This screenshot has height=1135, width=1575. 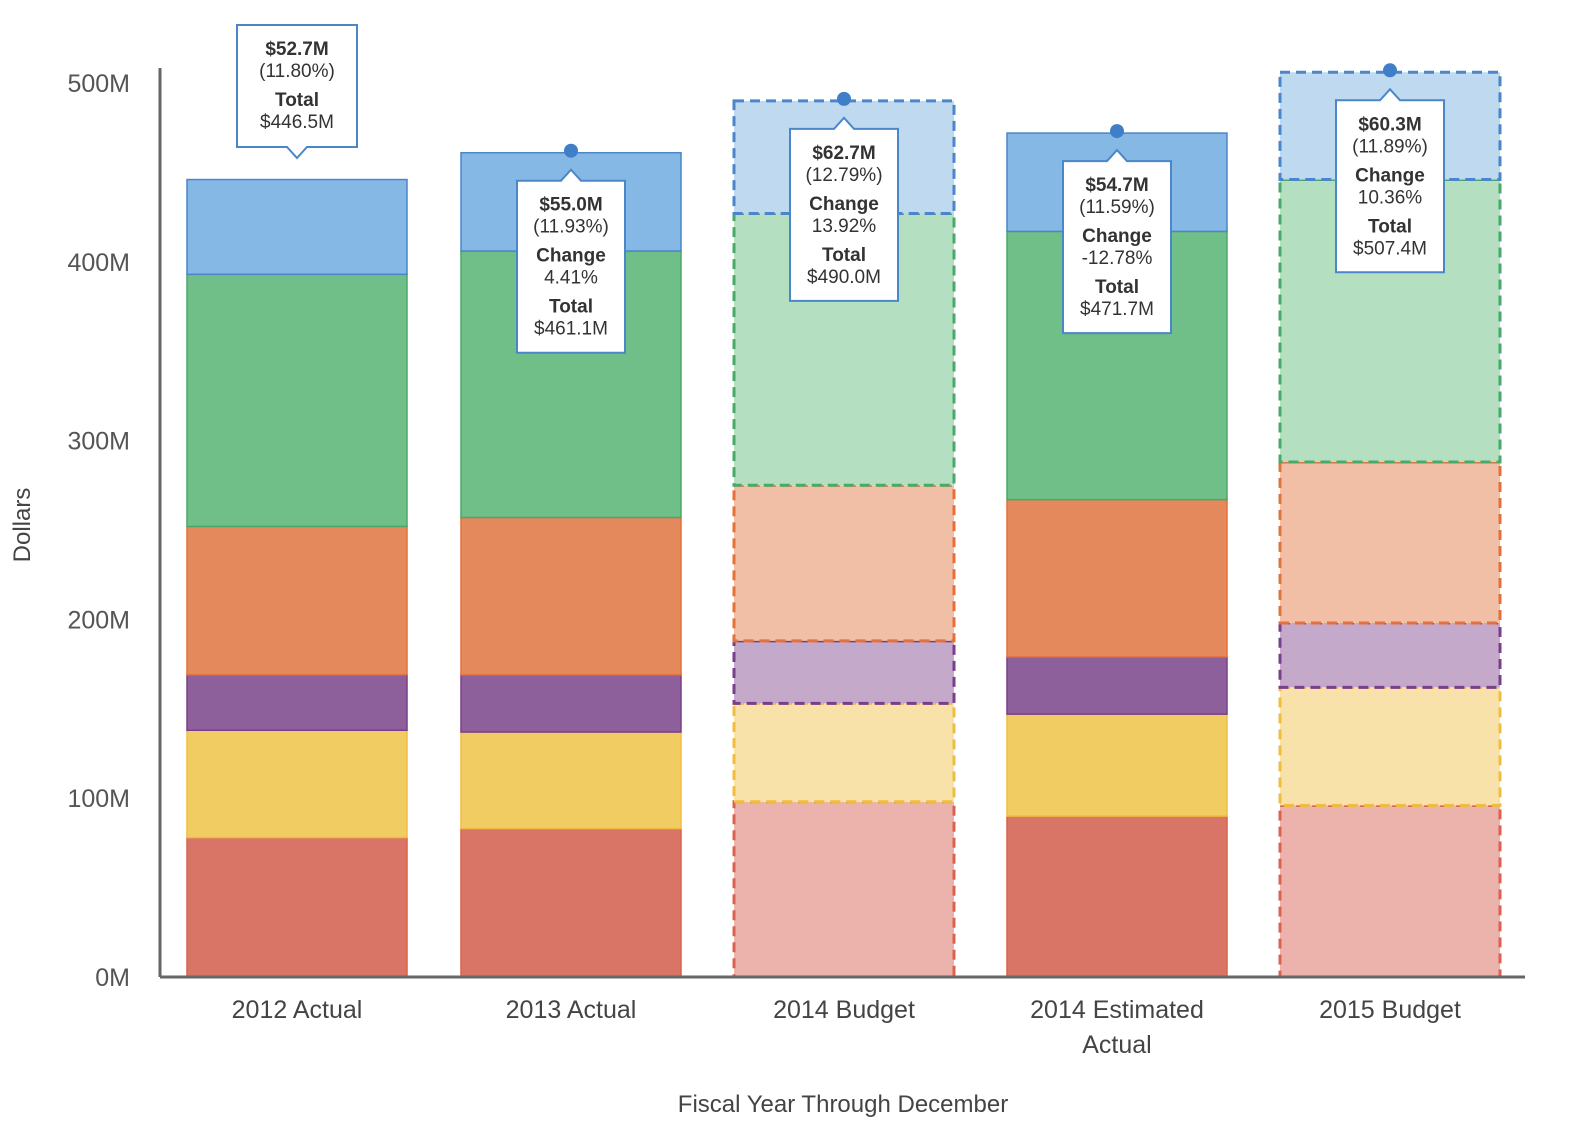 What do you see at coordinates (570, 205) in the screenshot?
I see `tooltip-text: $55.0M` at bounding box center [570, 205].